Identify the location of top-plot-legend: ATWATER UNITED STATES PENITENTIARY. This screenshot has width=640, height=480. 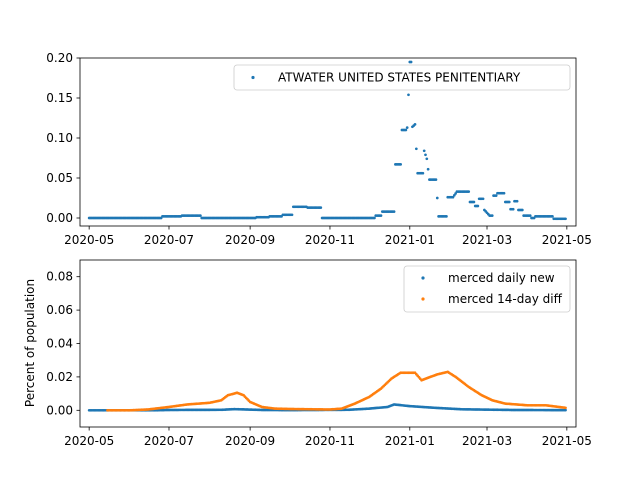
(402, 77).